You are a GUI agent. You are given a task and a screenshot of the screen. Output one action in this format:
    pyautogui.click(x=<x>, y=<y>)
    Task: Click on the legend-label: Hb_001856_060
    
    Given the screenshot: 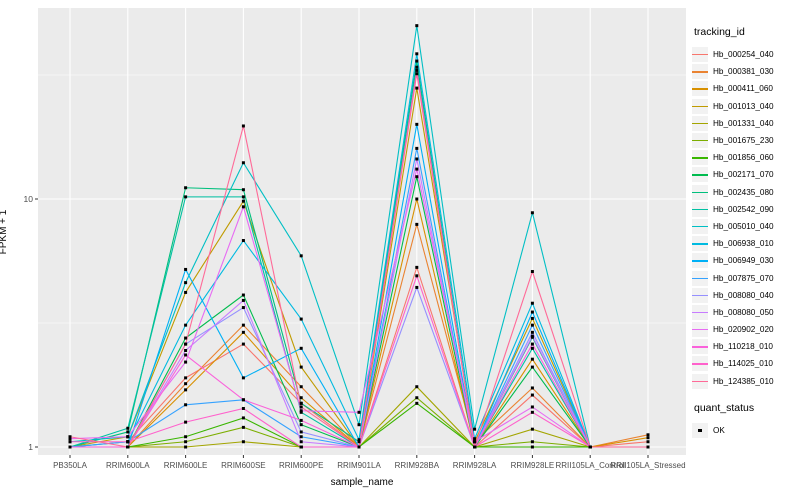 What is the action you would take?
    pyautogui.click(x=743, y=158)
    